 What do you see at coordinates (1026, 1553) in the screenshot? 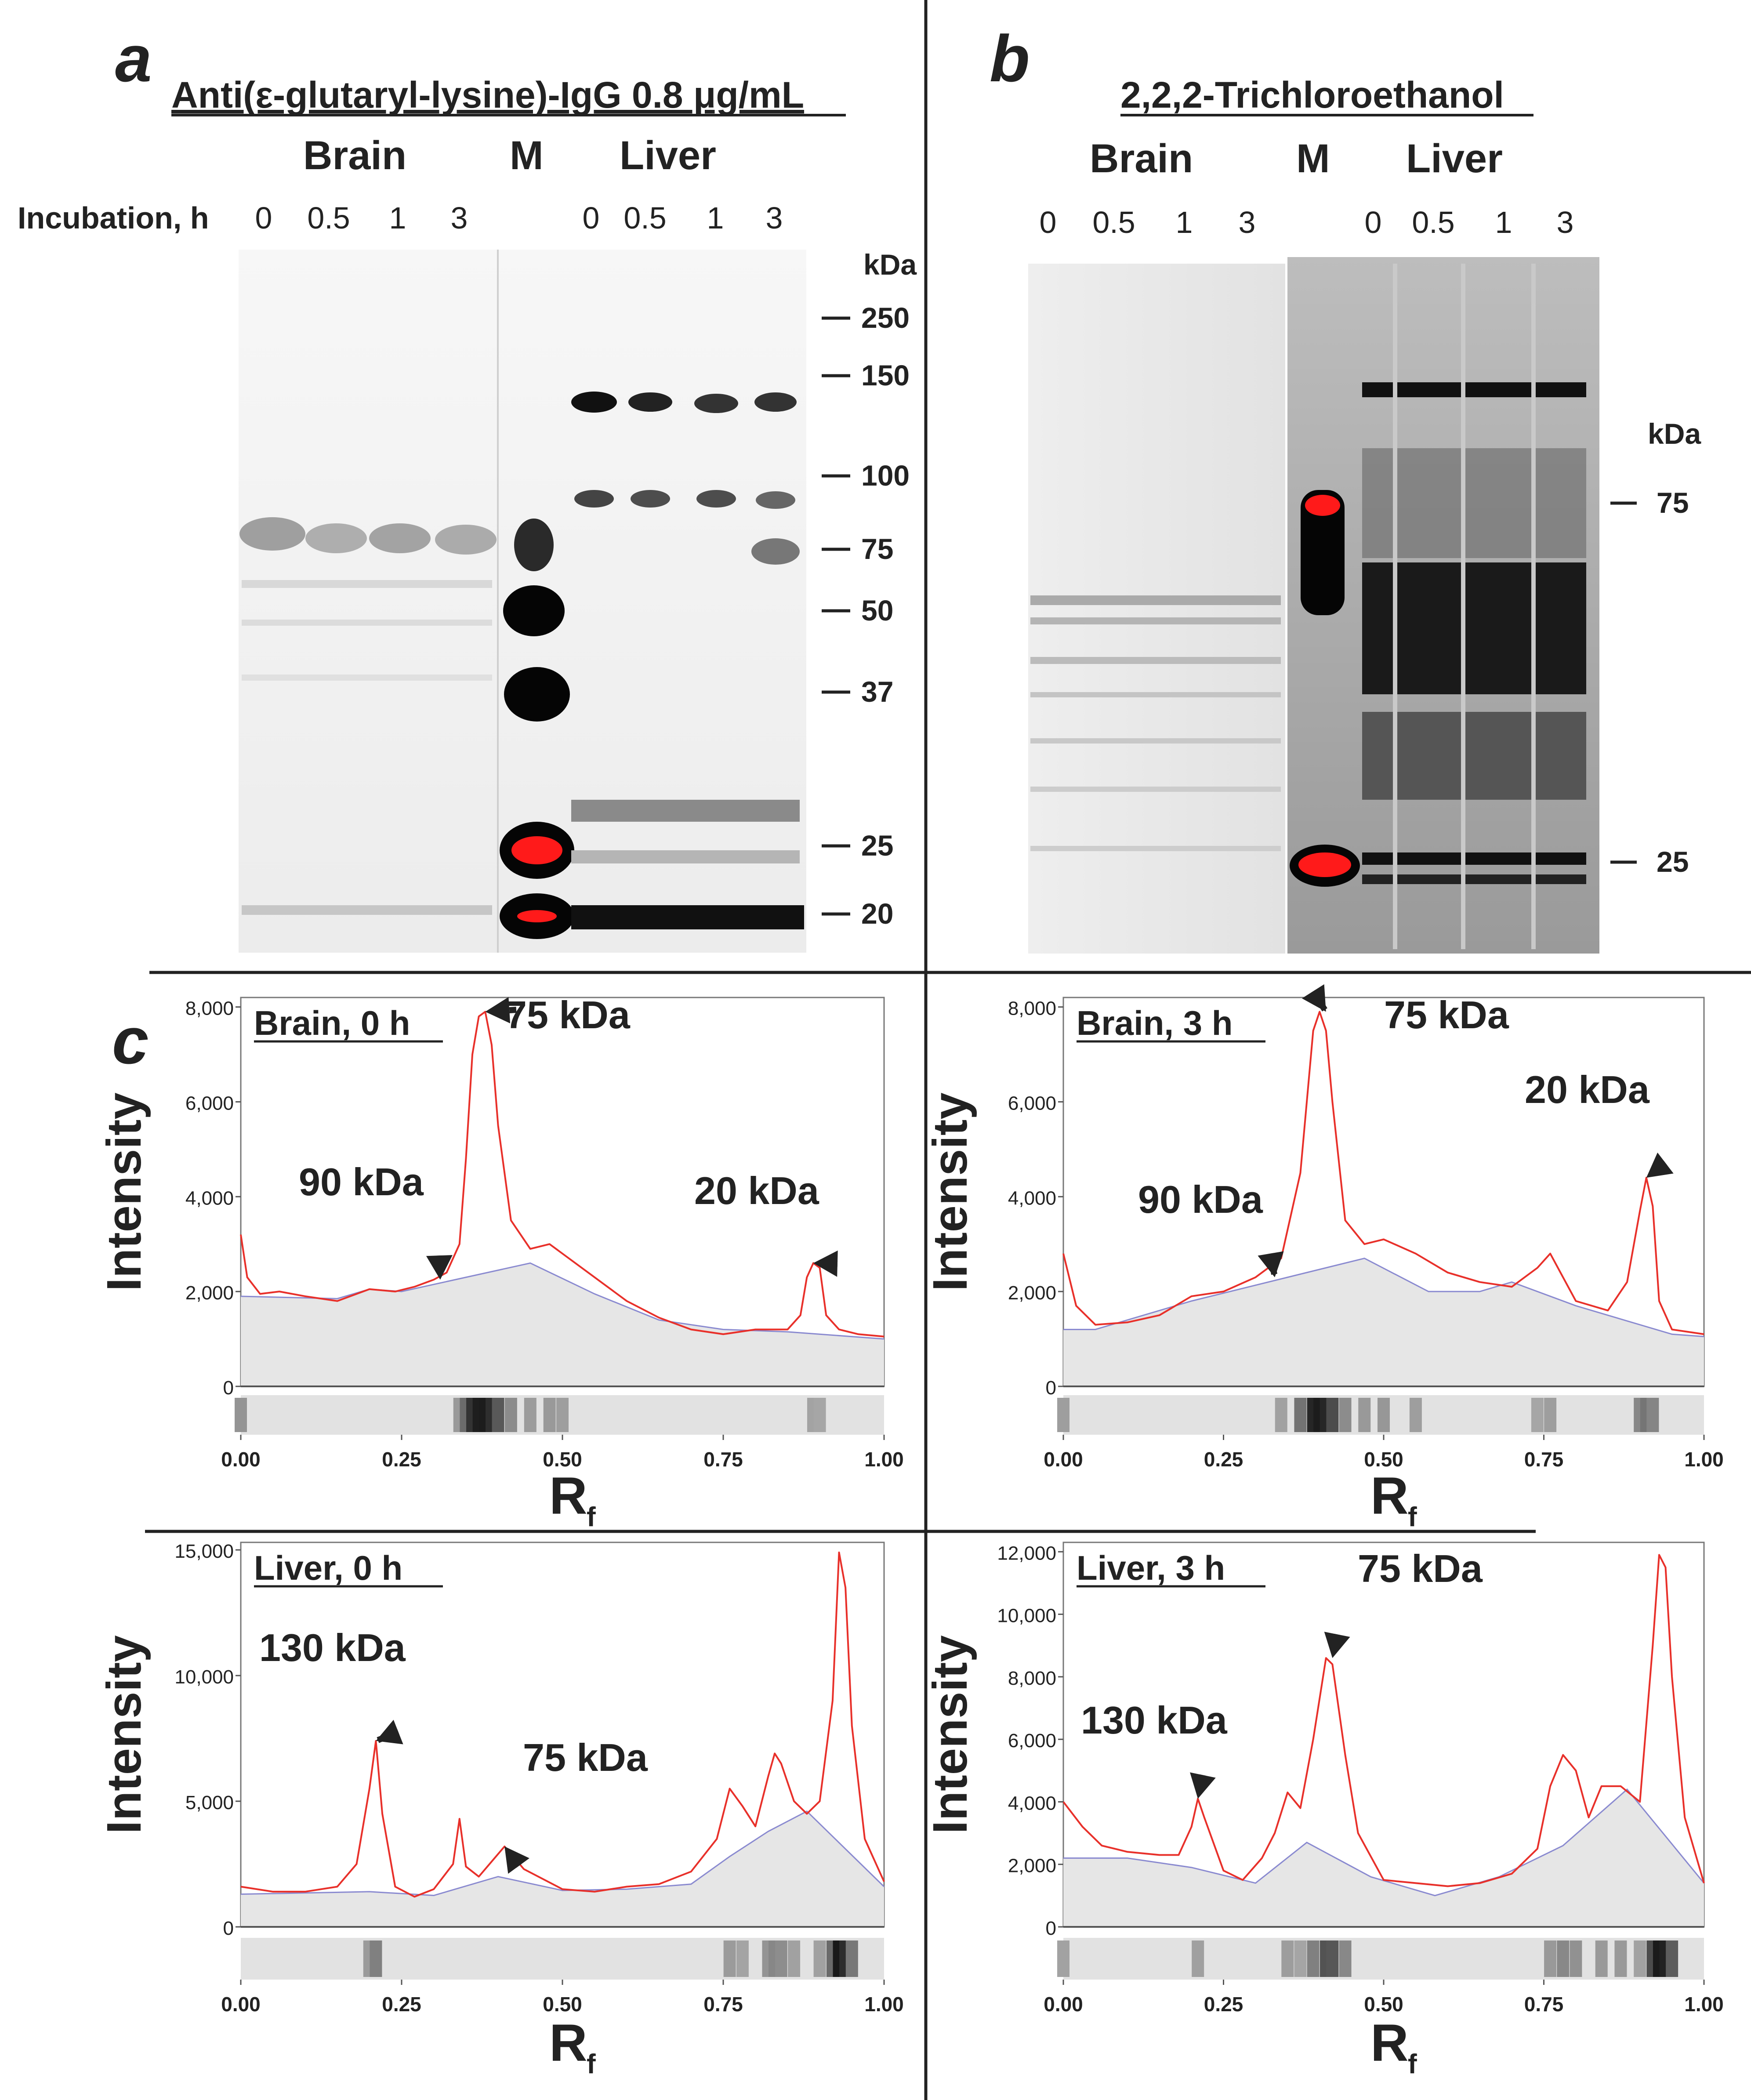
I see `y-tick-label: 12,000` at bounding box center [1026, 1553].